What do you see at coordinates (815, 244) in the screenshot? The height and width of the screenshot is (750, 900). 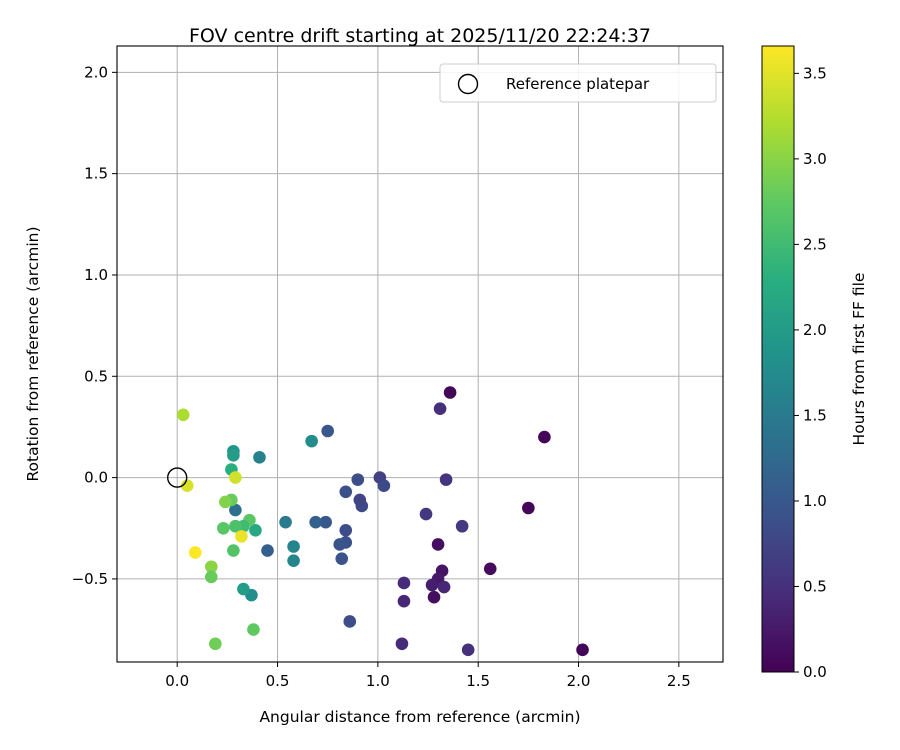 I see `colorbar-tick-label: 2.5` at bounding box center [815, 244].